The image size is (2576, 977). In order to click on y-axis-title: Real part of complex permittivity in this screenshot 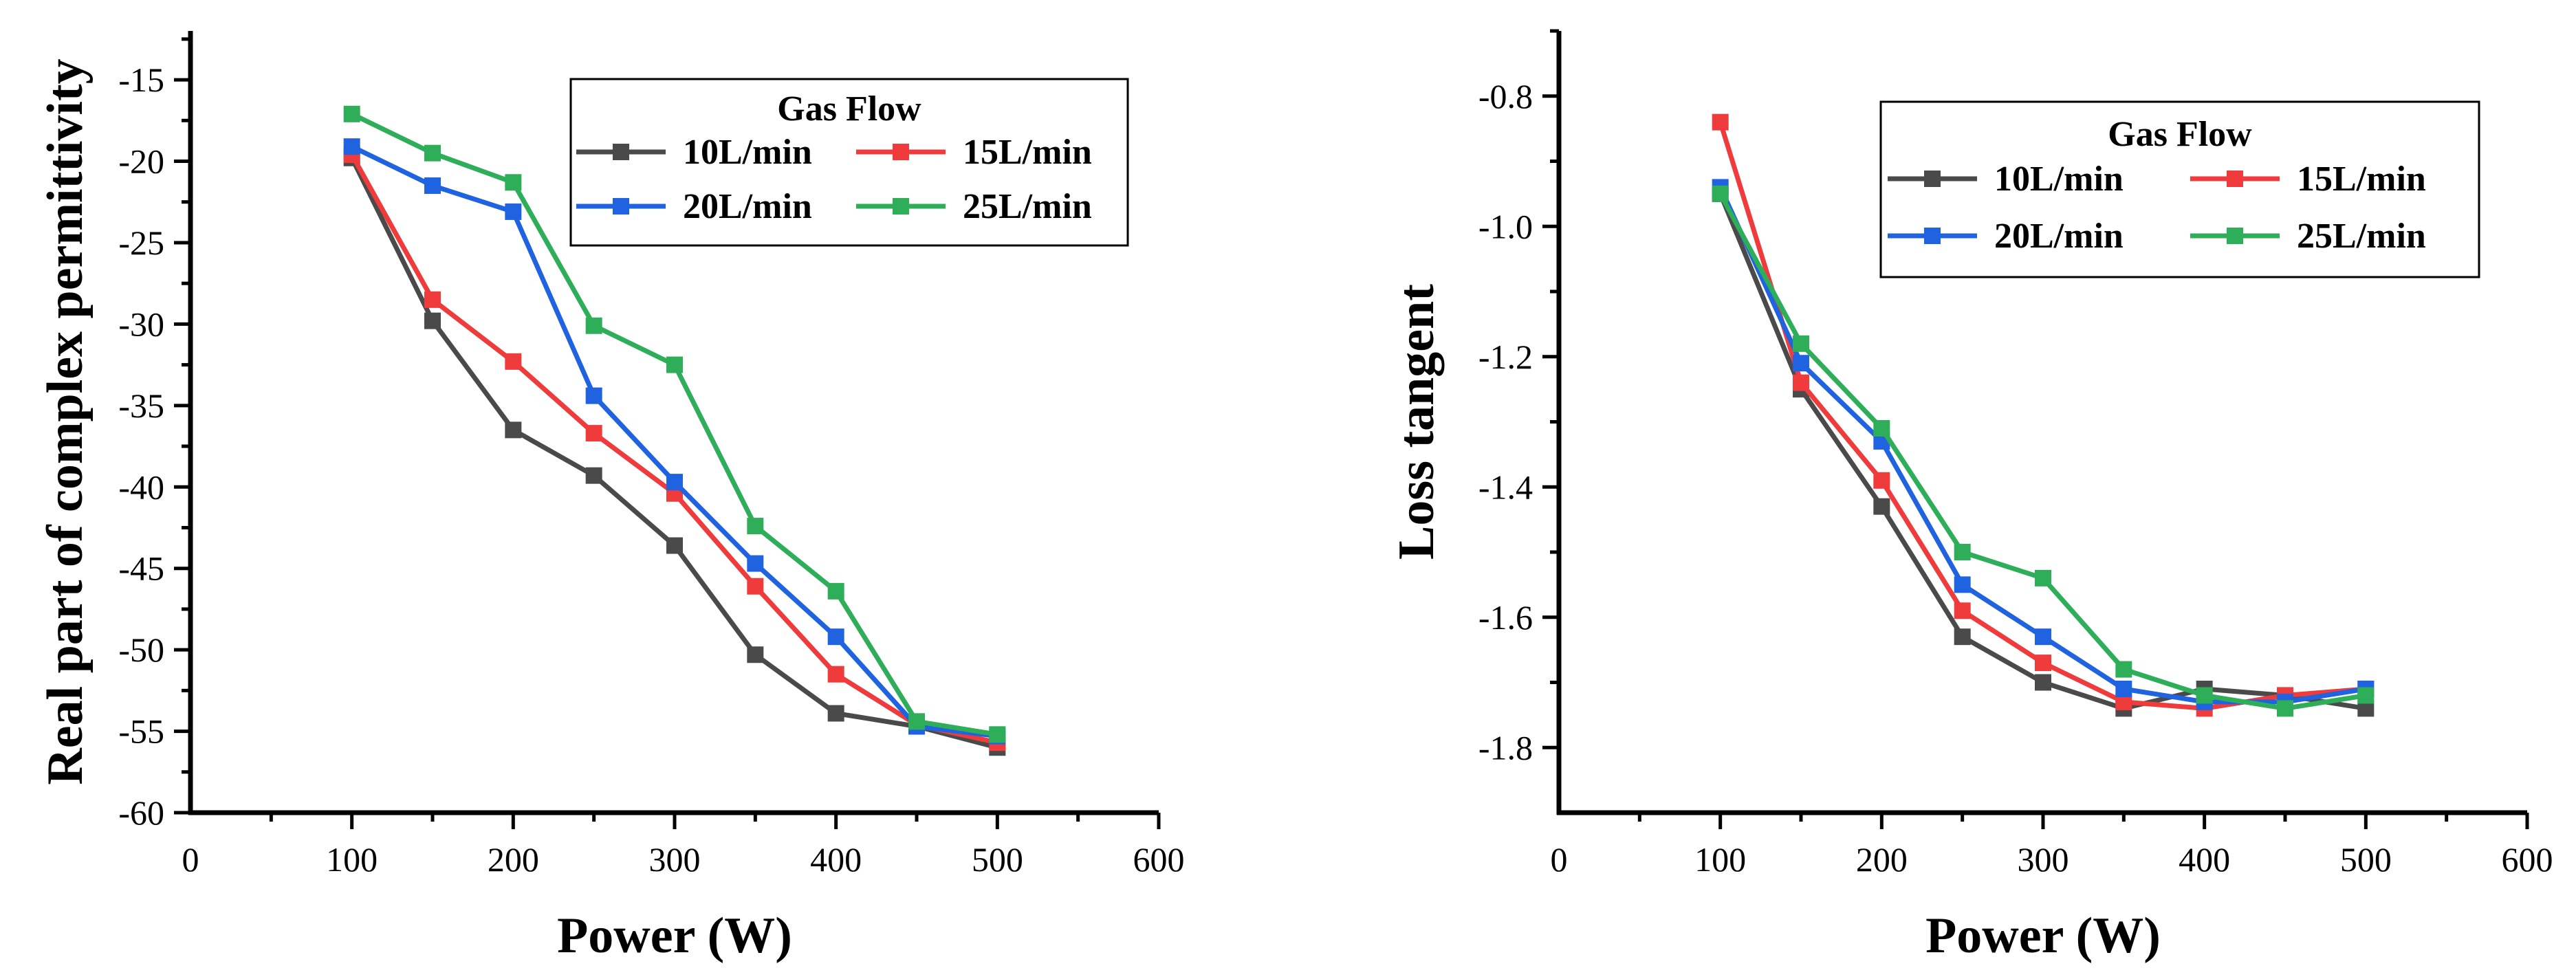, I will do `click(65, 421)`.